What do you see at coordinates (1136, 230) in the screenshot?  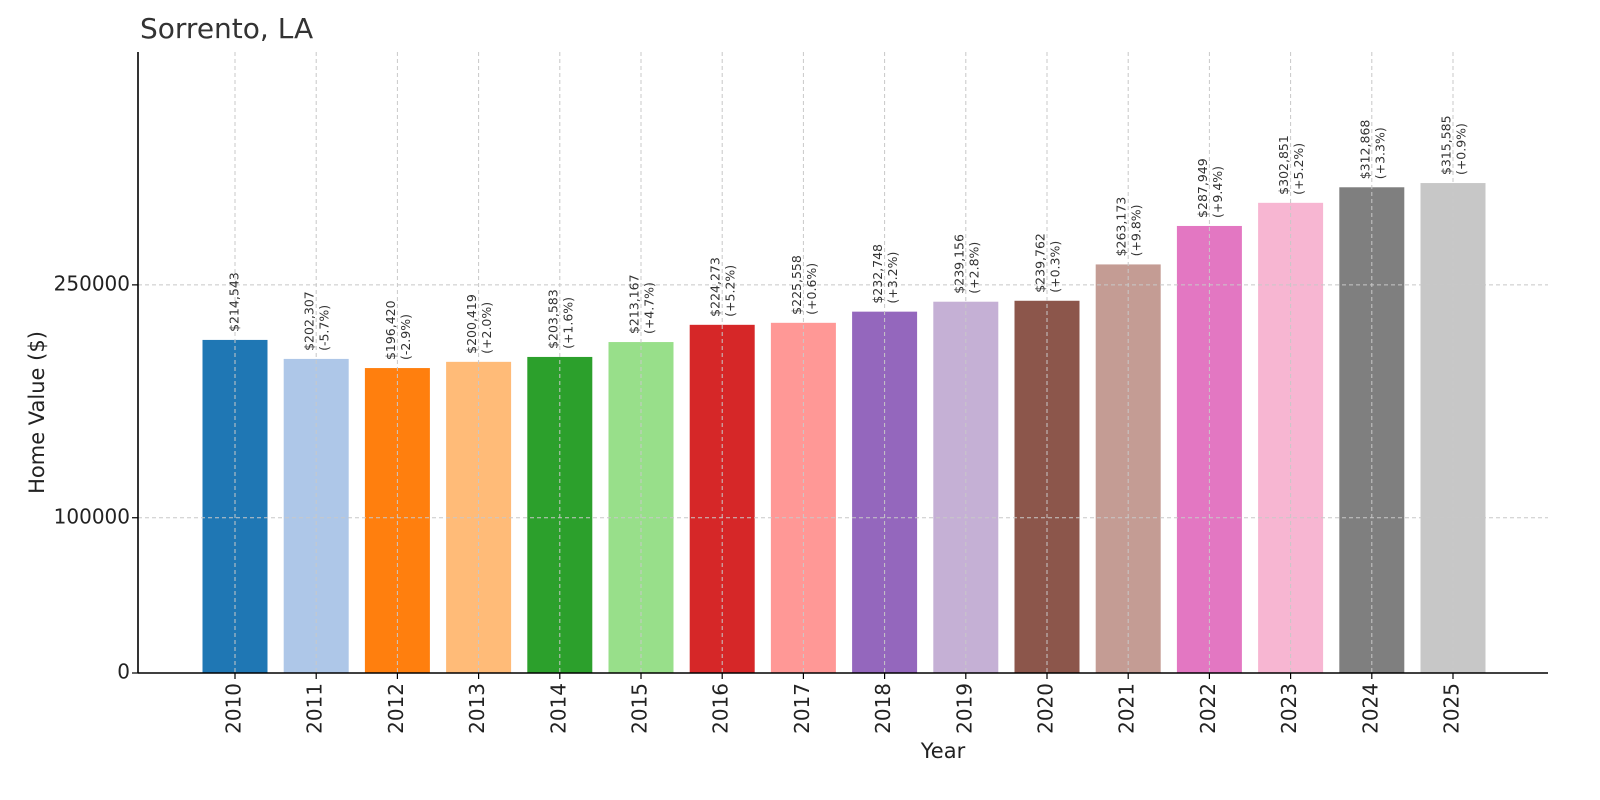 I see `change-label-2021: (+9.8%)` at bounding box center [1136, 230].